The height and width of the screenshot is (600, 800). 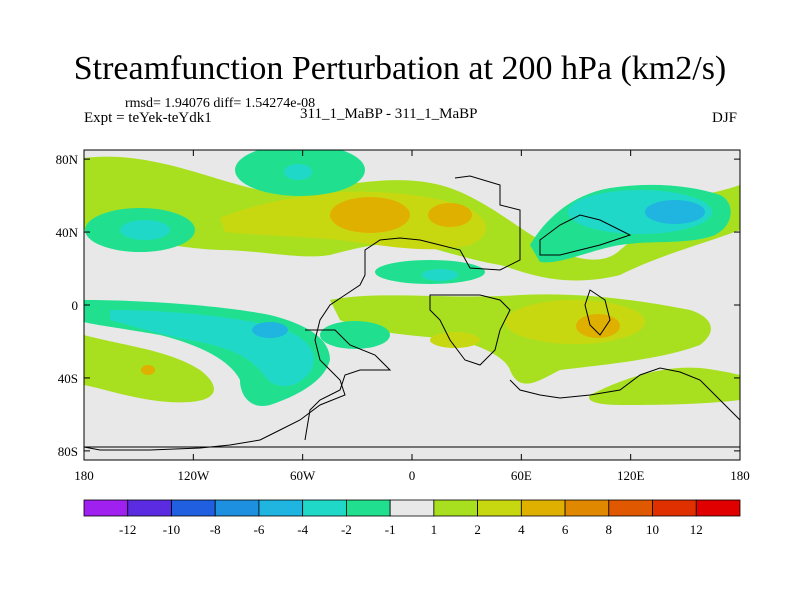 I want to click on coast-eurasia, so click(x=585, y=235).